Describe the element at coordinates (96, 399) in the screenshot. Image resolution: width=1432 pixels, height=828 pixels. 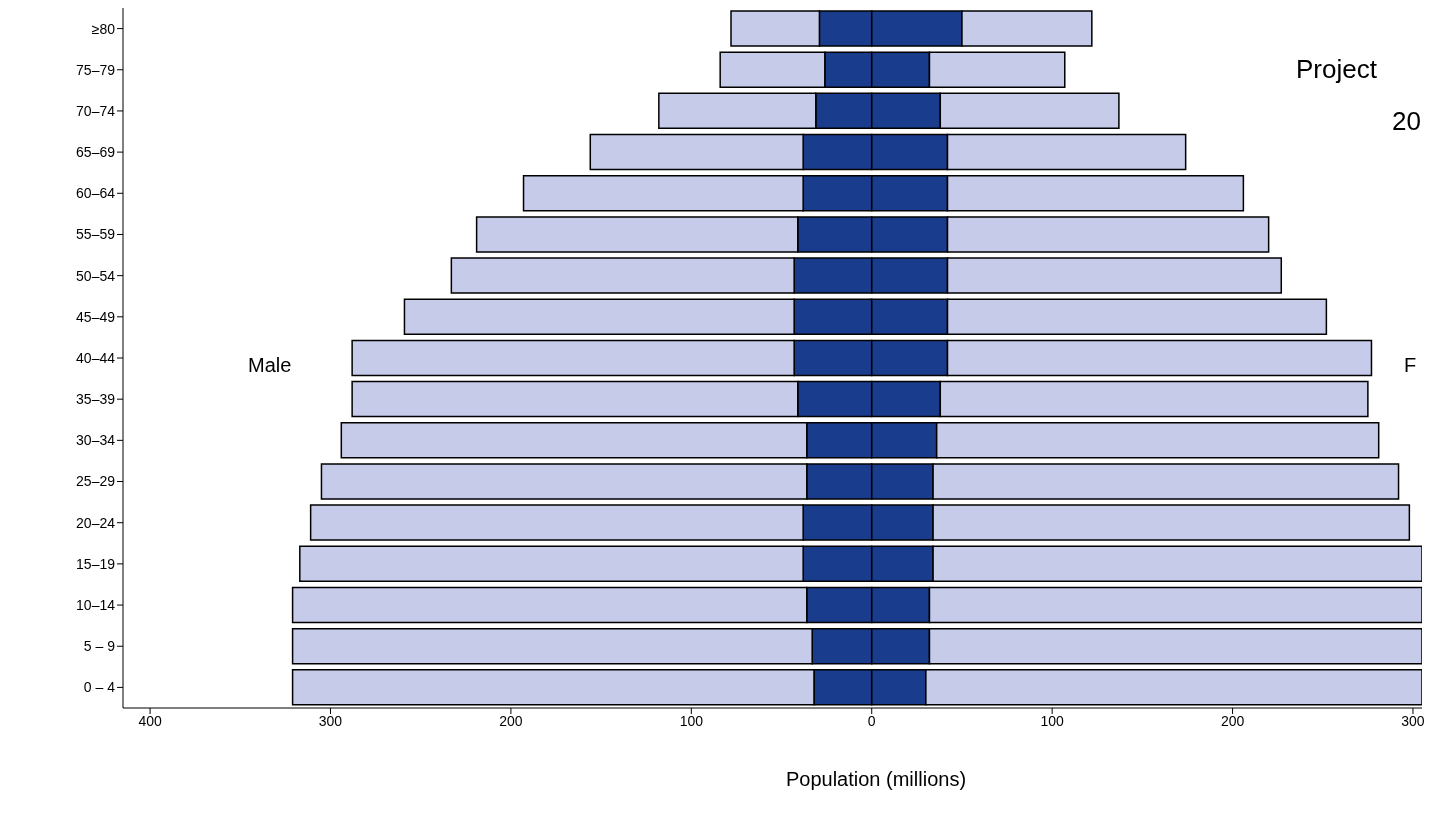
I see `y-tick-label: 35–39` at that location.